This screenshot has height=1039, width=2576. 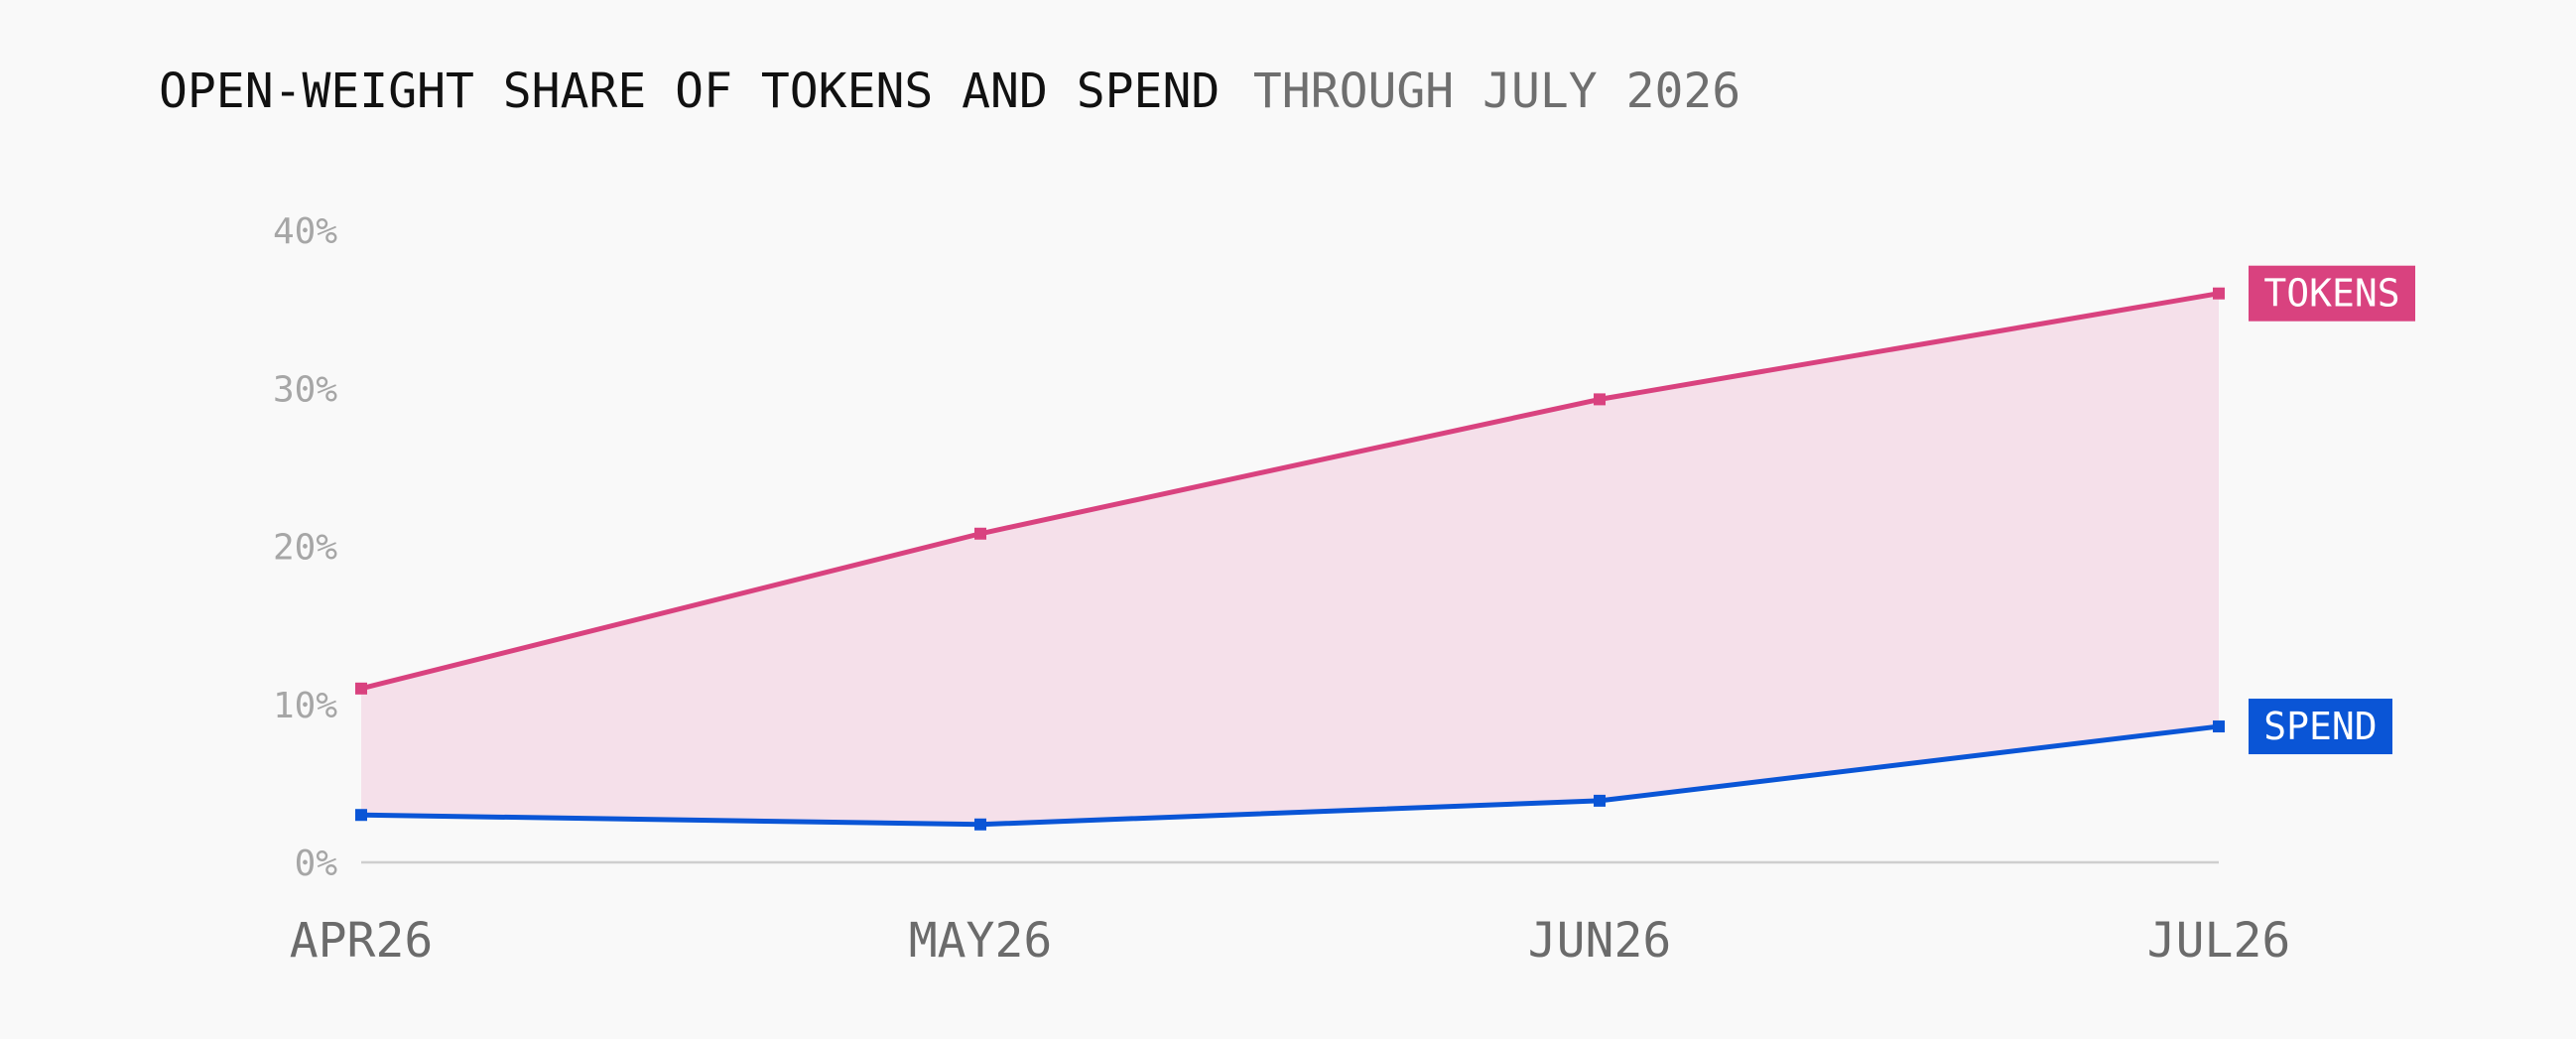 What do you see at coordinates (305, 548) in the screenshot?
I see `y-tick-label: 20%` at bounding box center [305, 548].